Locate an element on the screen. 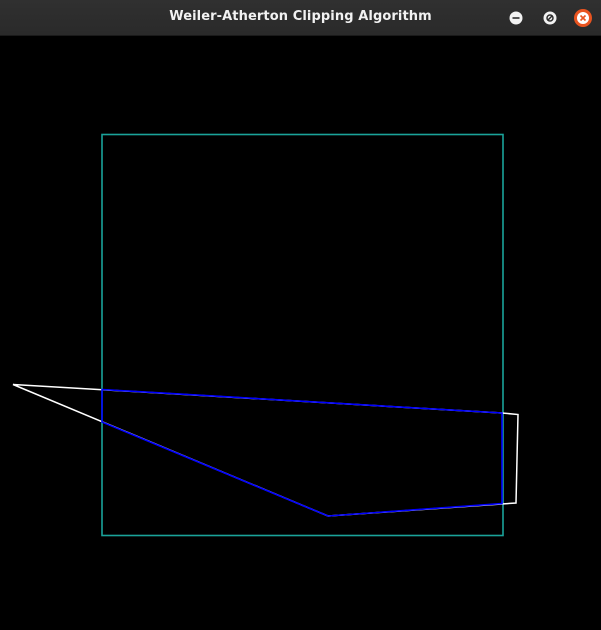 This screenshot has height=630, width=601. title-bar: Weiler-Atherton Clipping Algorithm is located at coordinates (300, 18).